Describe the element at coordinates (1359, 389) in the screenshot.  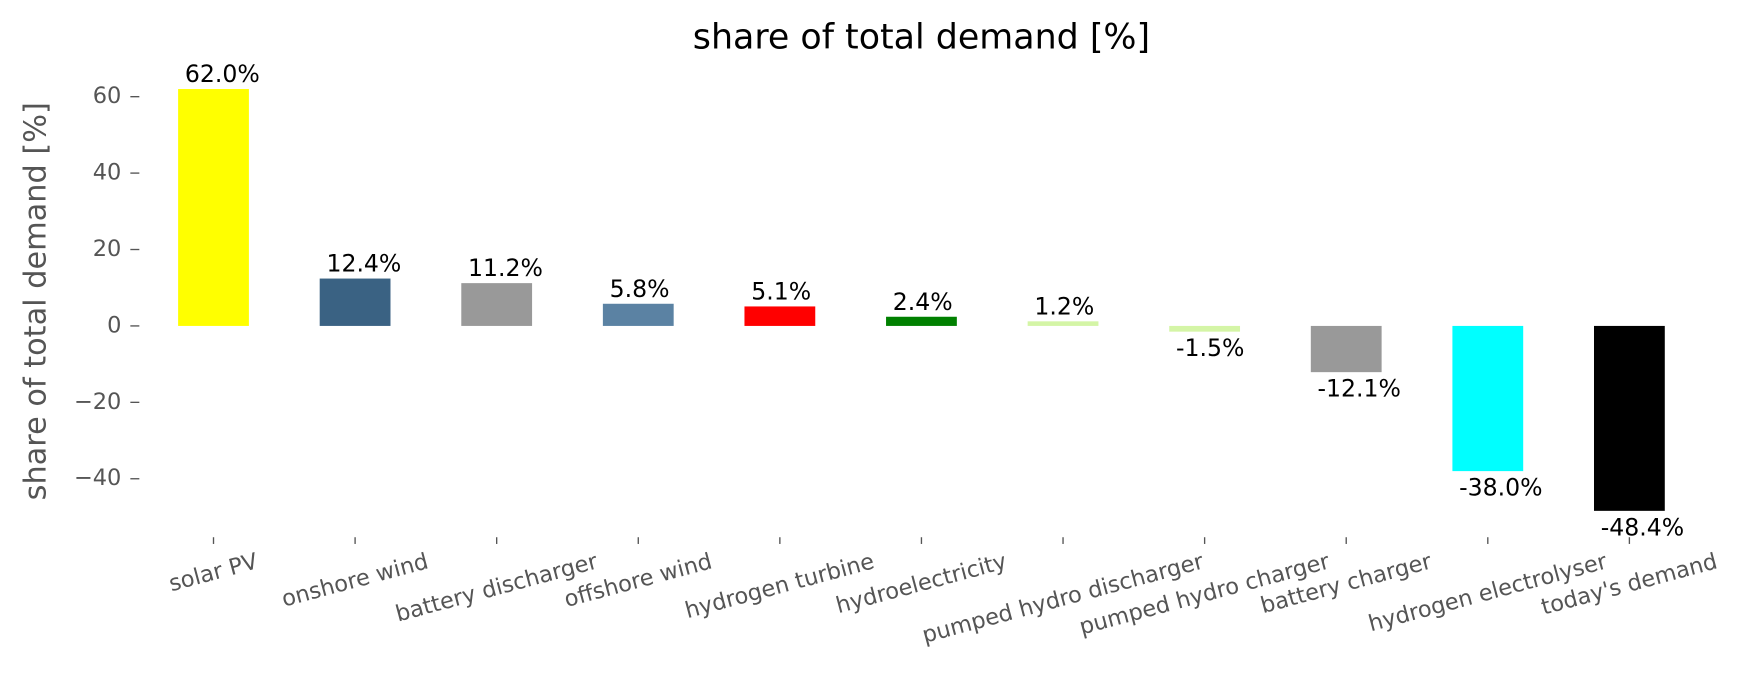
I see `value-label: -12.1%` at that location.